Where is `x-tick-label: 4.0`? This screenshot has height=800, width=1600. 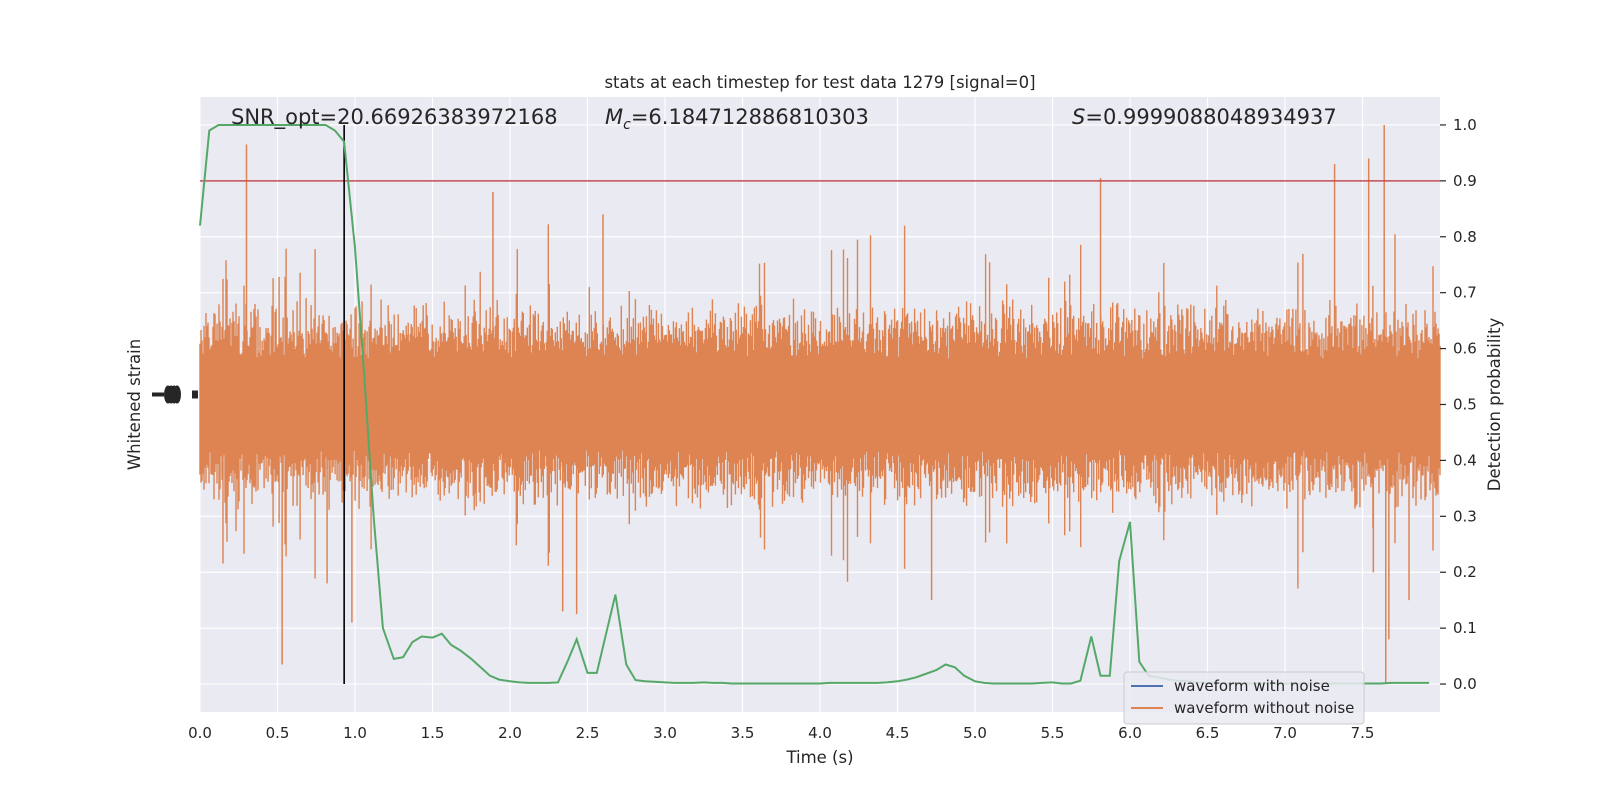 x-tick-label: 4.0 is located at coordinates (820, 733).